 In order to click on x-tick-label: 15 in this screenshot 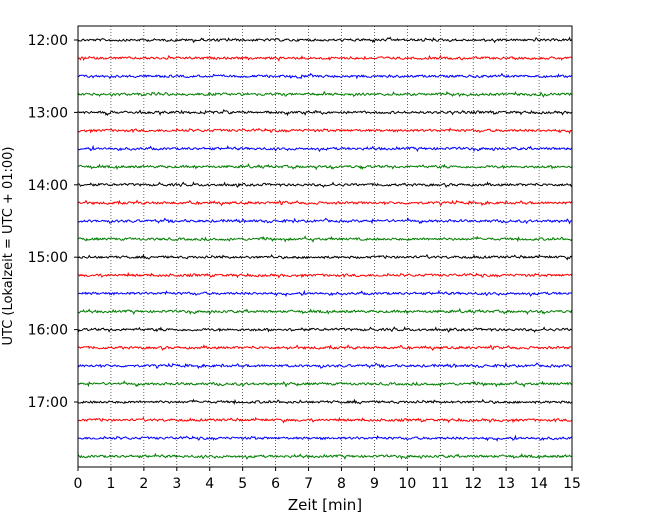, I will do `click(572, 484)`.